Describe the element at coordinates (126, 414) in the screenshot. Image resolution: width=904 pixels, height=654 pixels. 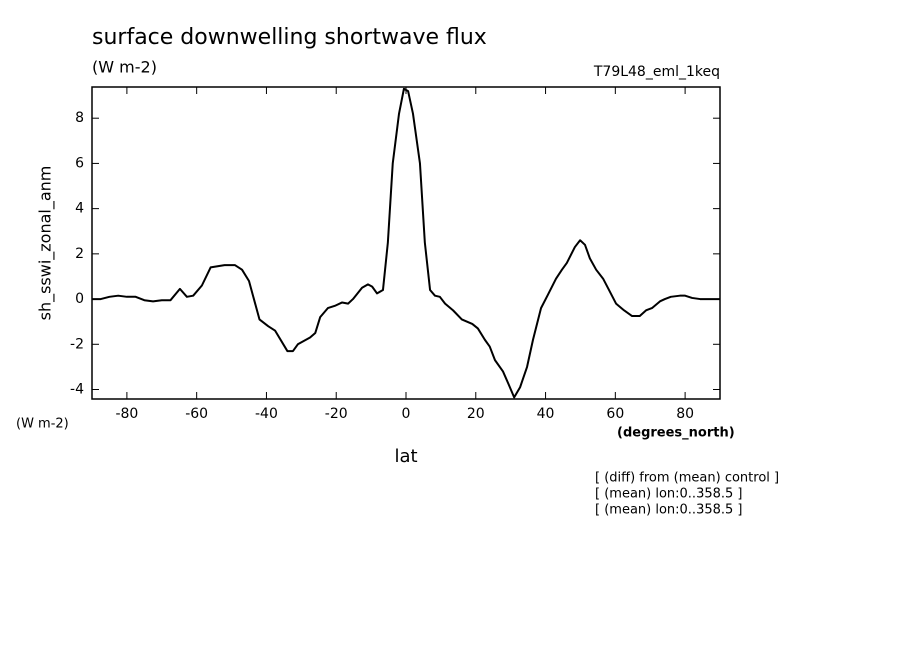
I see `x-tick-label: -80` at that location.